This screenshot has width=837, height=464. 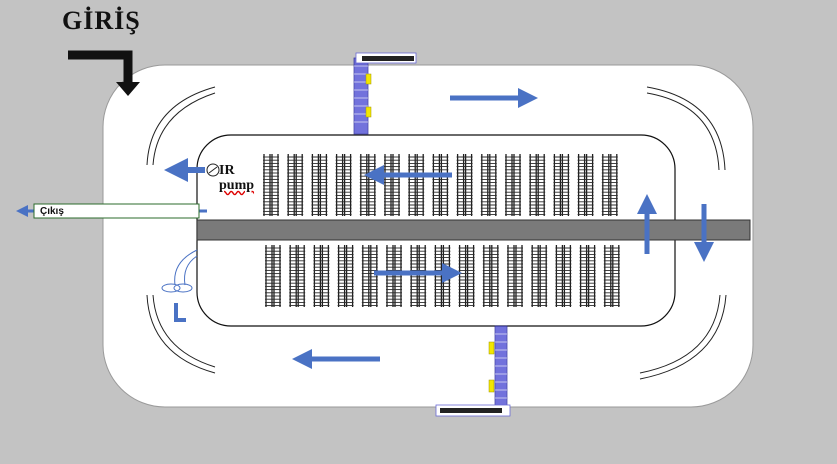 I want to click on conveyor-bottom, so click(x=473, y=371).